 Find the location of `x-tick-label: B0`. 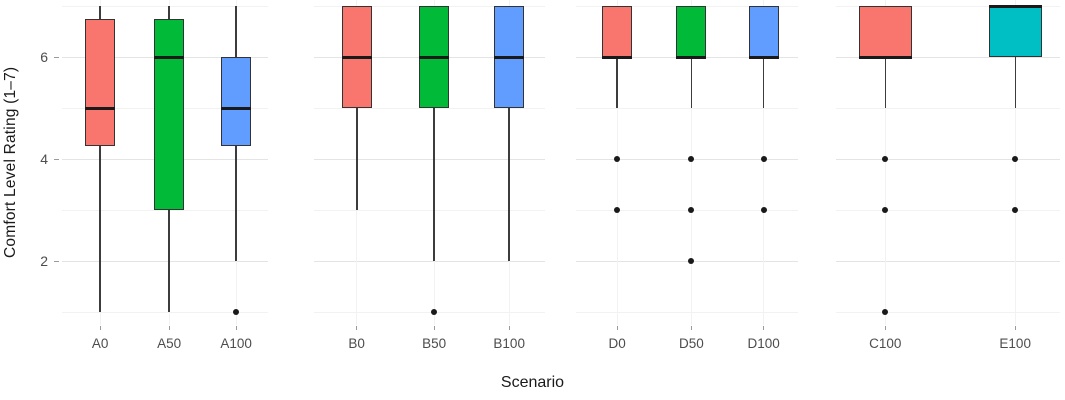

x-tick-label: B0 is located at coordinates (356, 343).